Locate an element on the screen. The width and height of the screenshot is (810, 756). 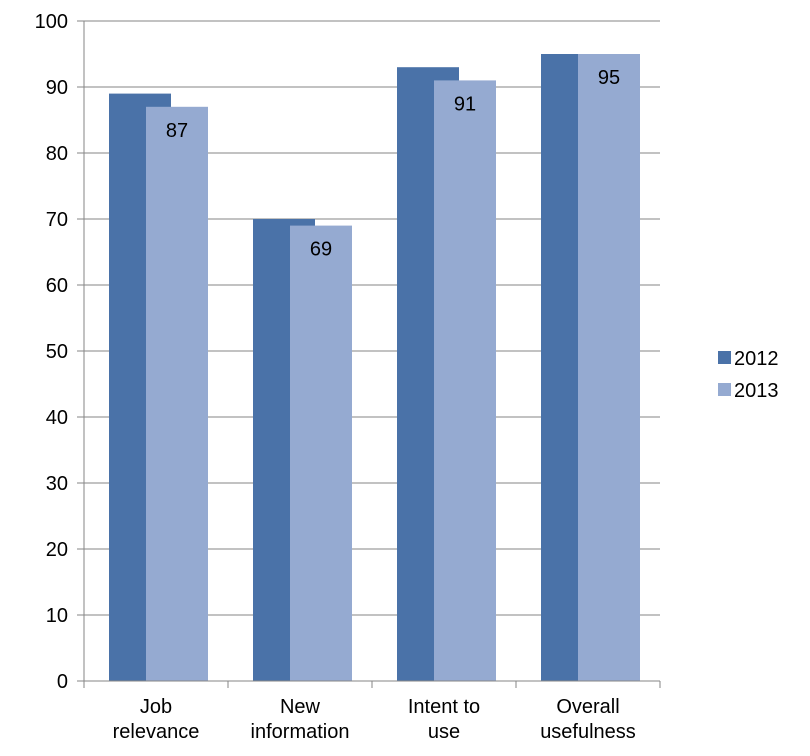
data-label: 87 is located at coordinates (177, 131).